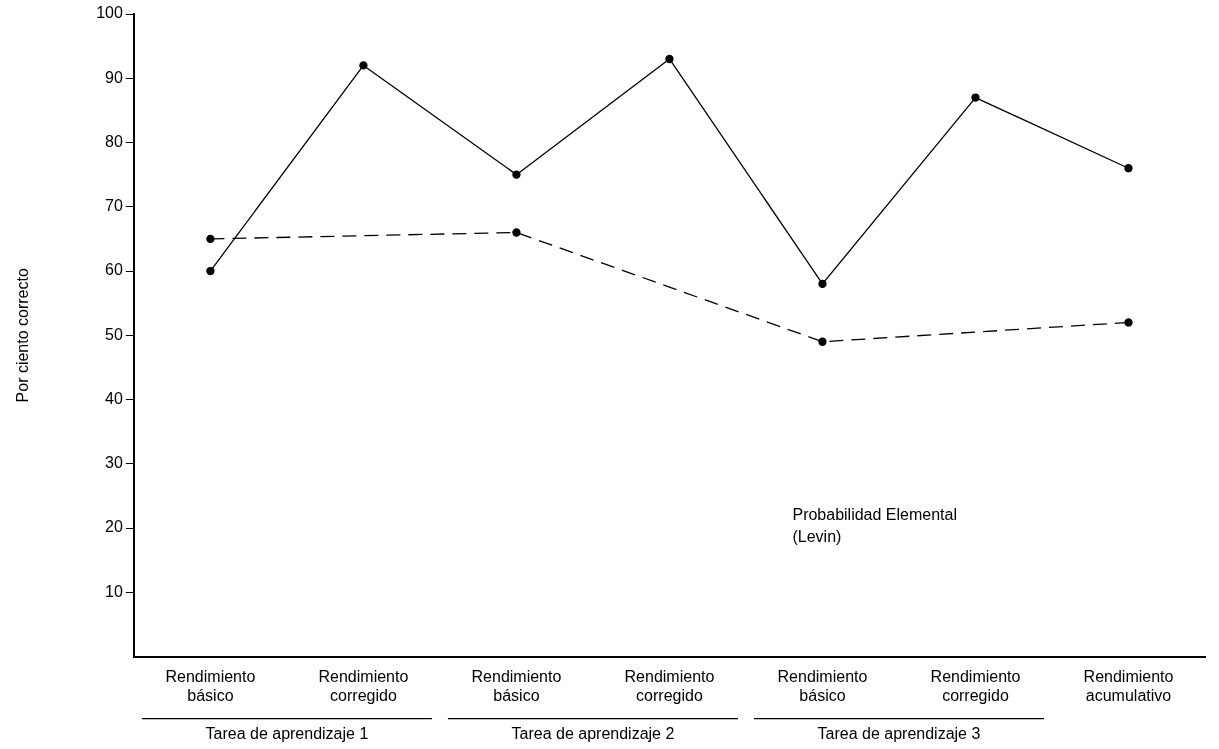 This screenshot has width=1219, height=749. What do you see at coordinates (899, 733) in the screenshot?
I see `text: Tarea de aprendizaje 3` at bounding box center [899, 733].